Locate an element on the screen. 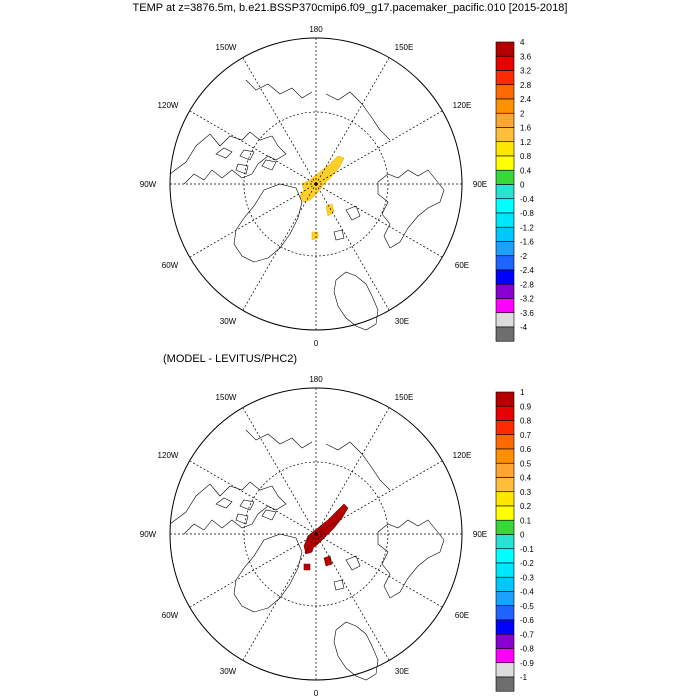 This screenshot has width=700, height=700. meridian-120e is located at coordinates (379, 147).